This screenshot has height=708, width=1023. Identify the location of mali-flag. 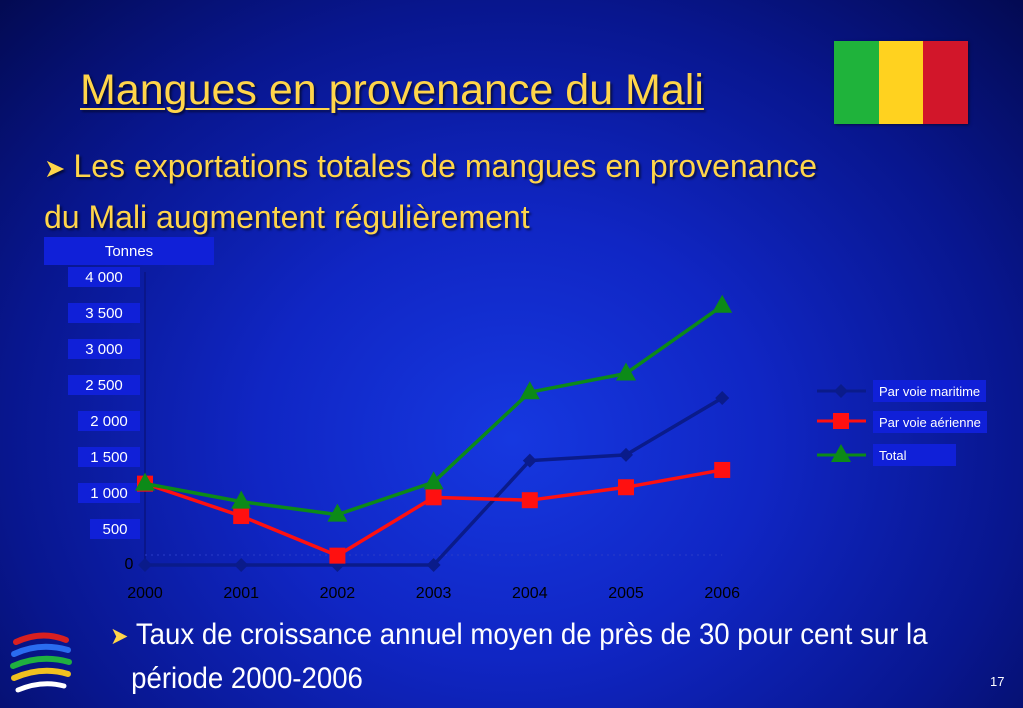
(901, 82).